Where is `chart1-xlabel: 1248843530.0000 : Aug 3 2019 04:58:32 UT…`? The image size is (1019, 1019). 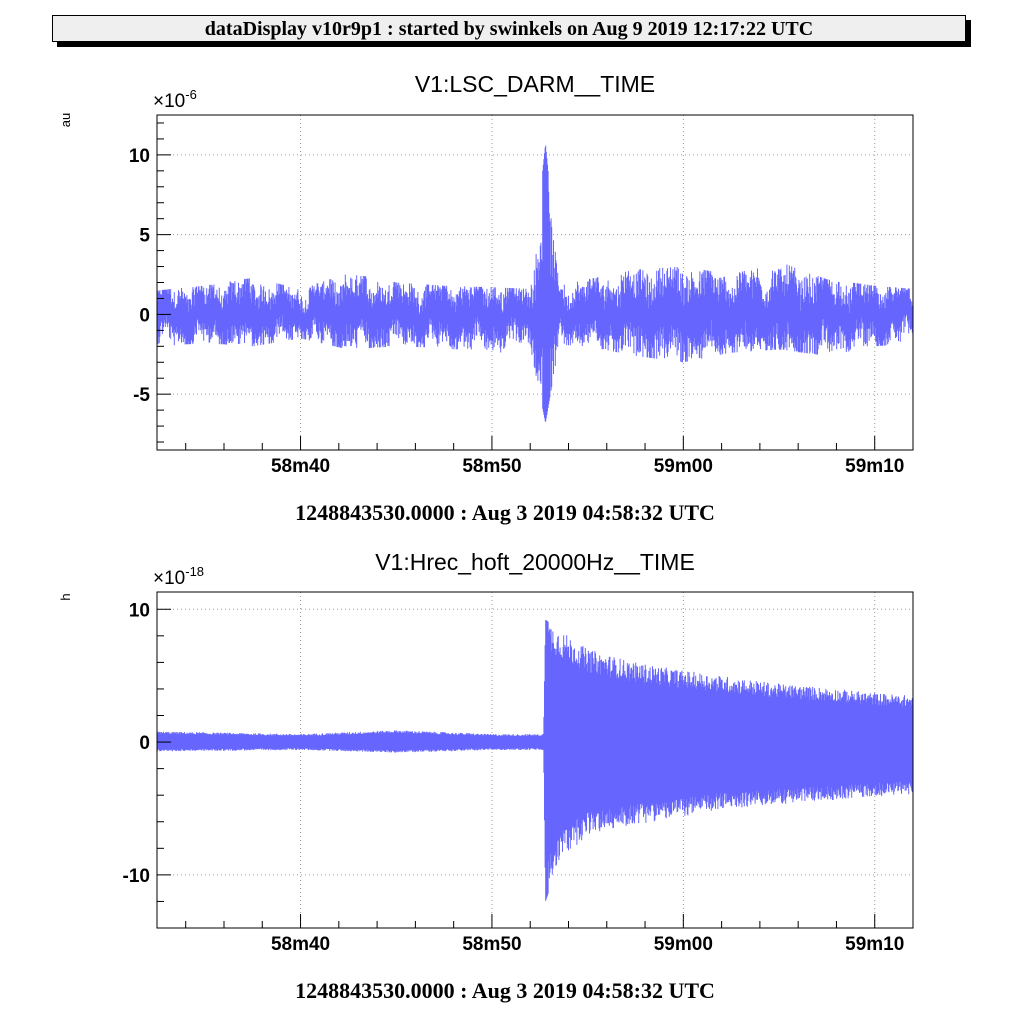 chart1-xlabel: 1248843530.0000 : Aug 3 2019 04:58:32 UT… is located at coordinates (505, 512).